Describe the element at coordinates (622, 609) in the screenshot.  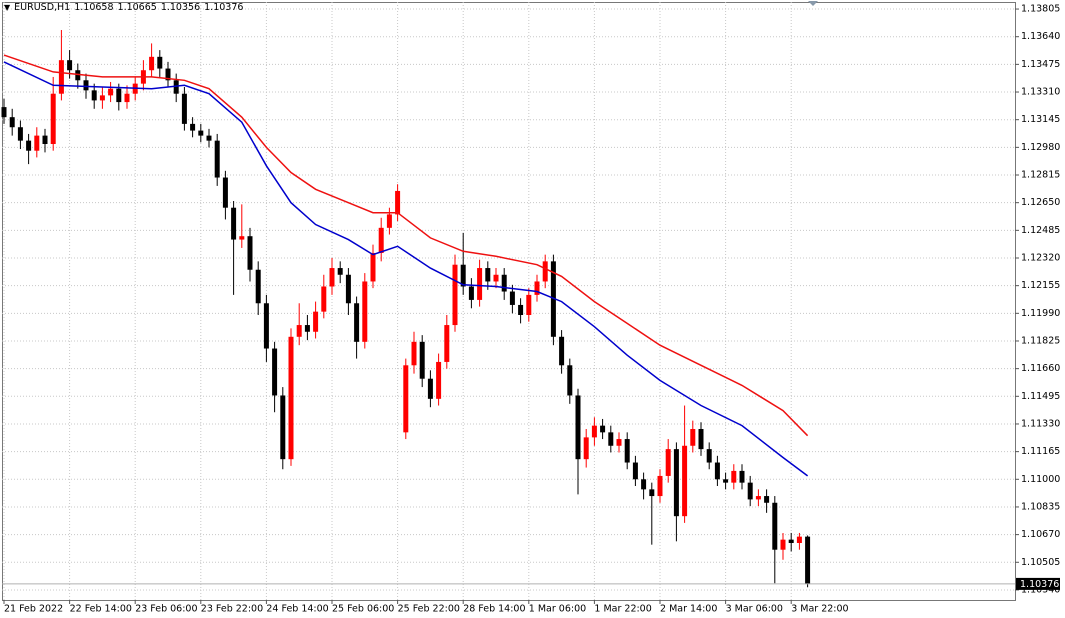
I see `x-tick-label: 1 Mar 22:00` at that location.